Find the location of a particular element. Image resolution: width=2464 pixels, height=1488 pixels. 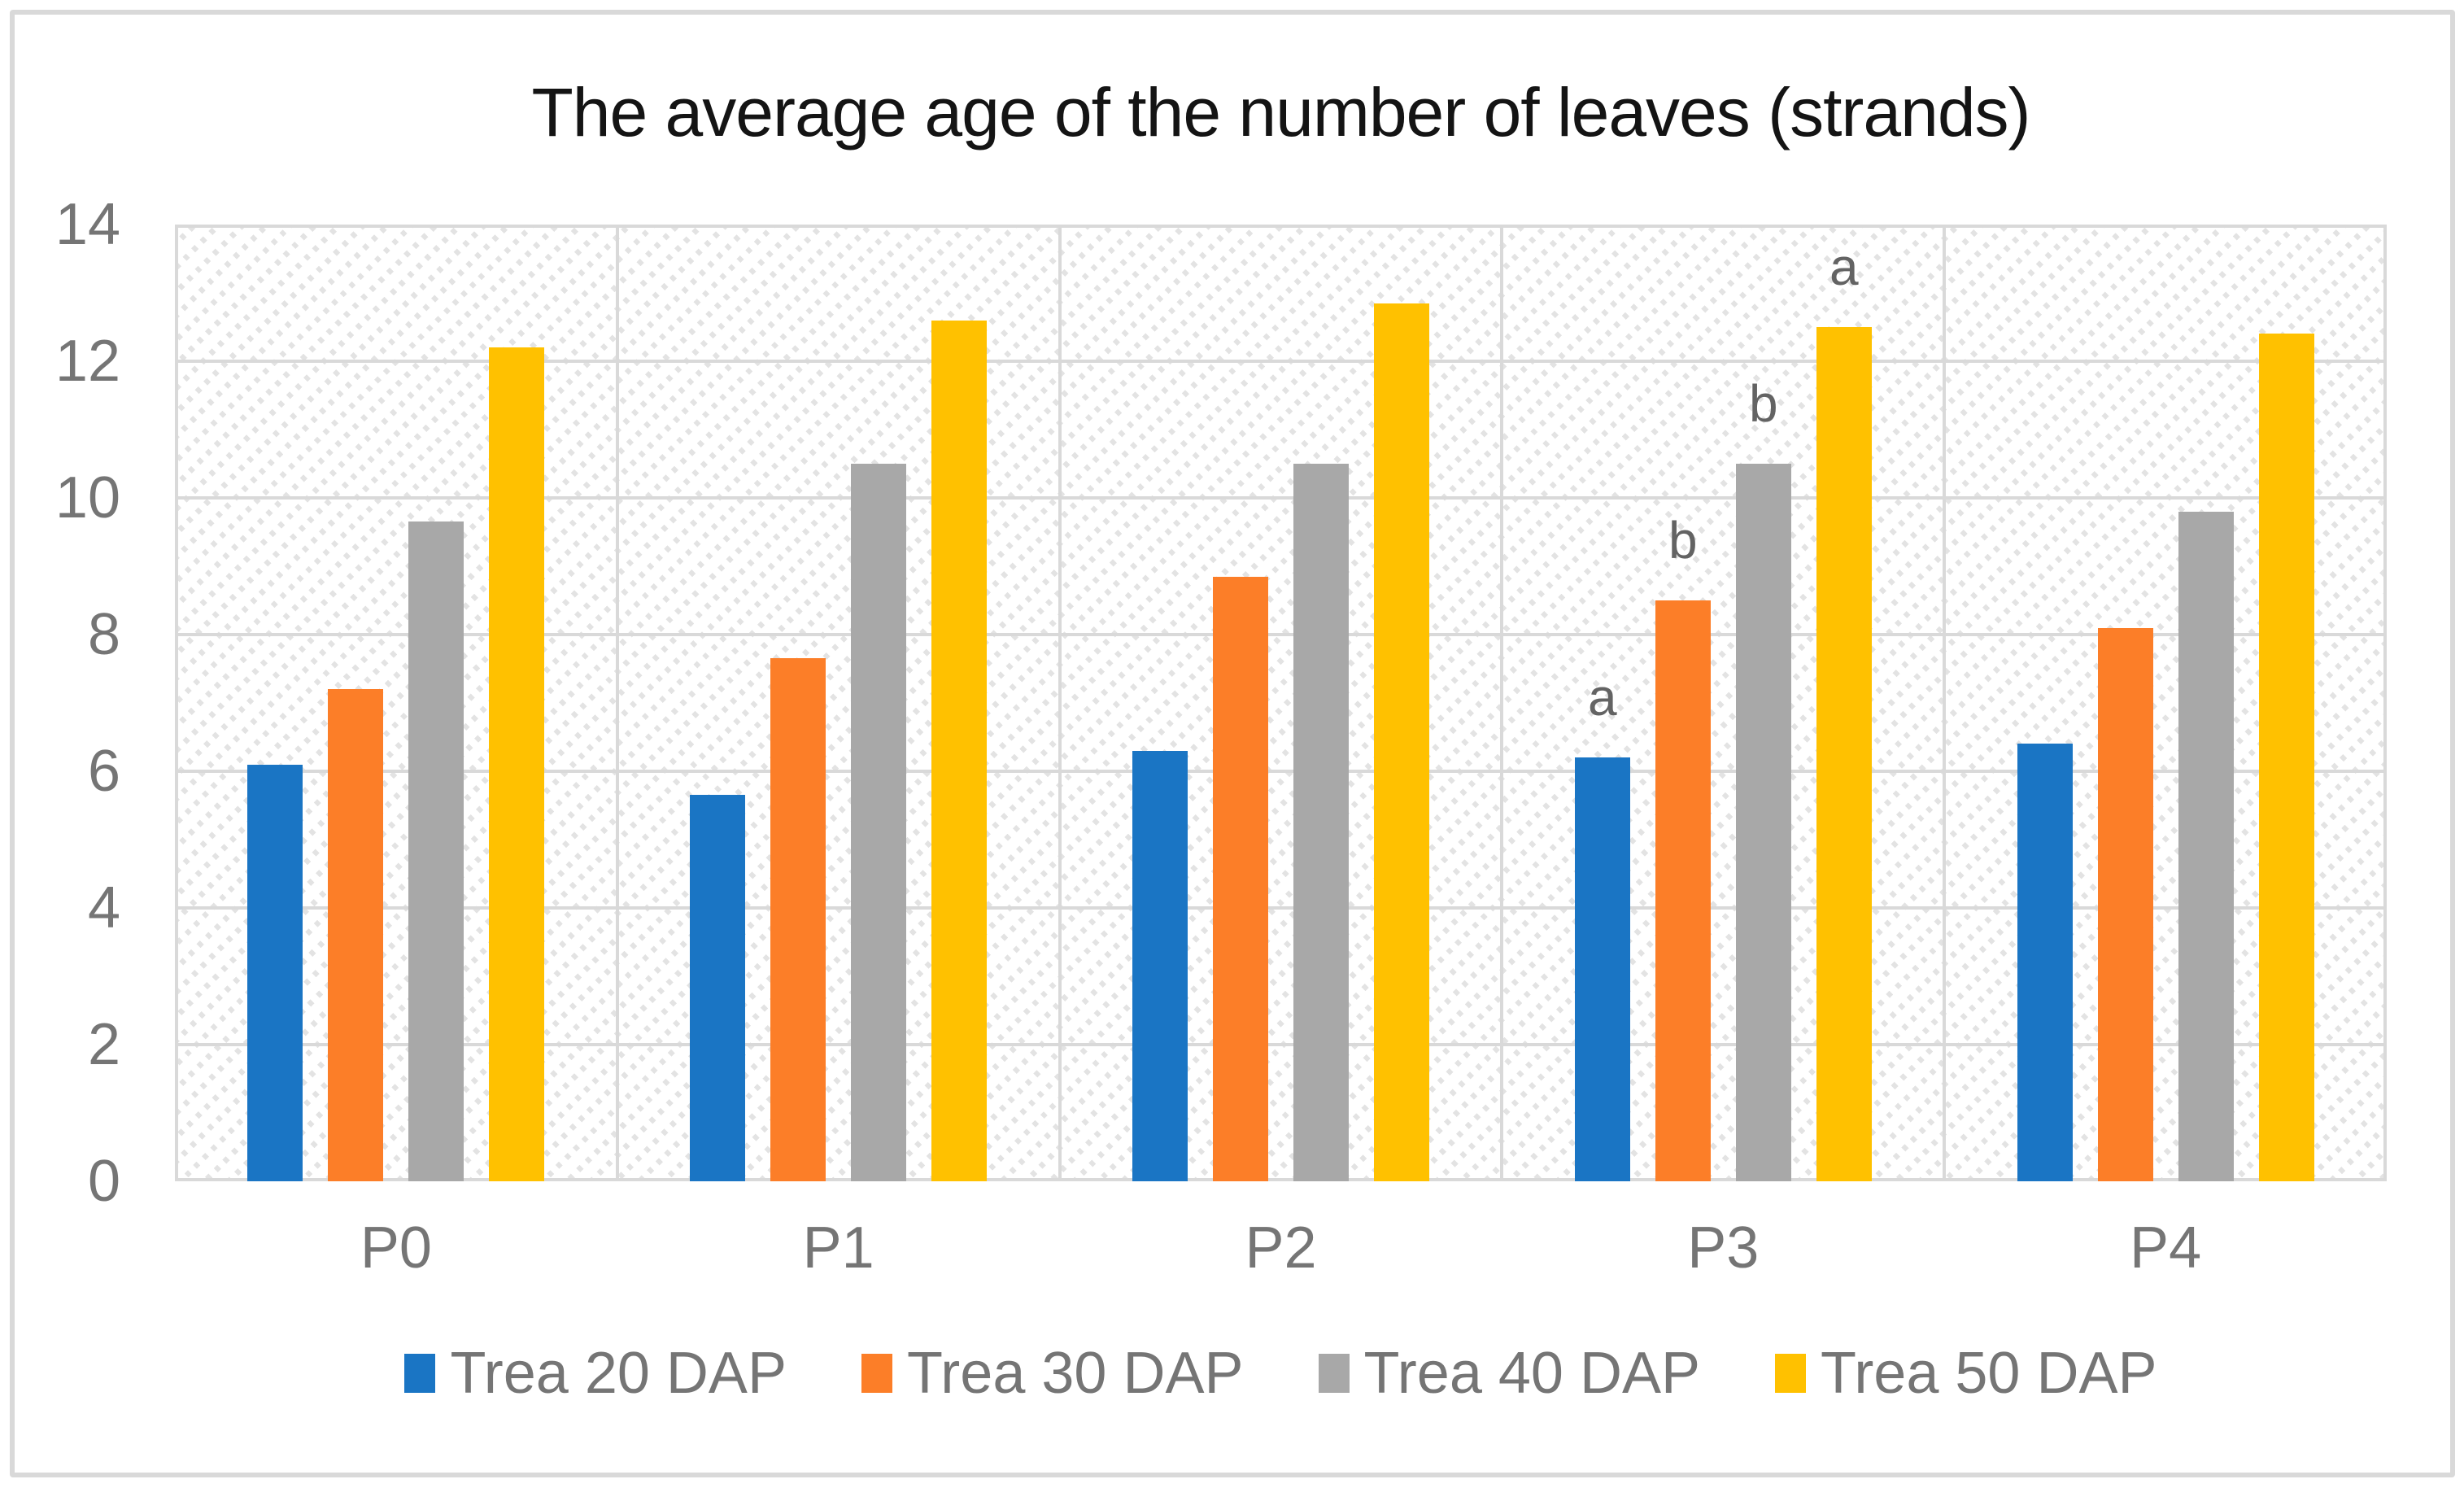

legend-item: Trea 20 DAP is located at coordinates (595, 1374).